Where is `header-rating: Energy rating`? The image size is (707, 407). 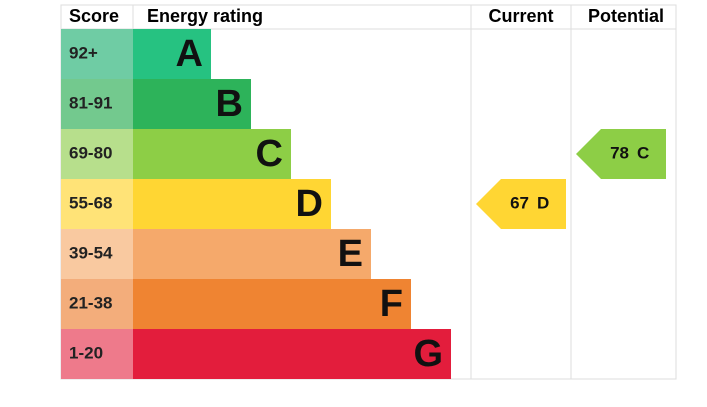 header-rating: Energy rating is located at coordinates (205, 16).